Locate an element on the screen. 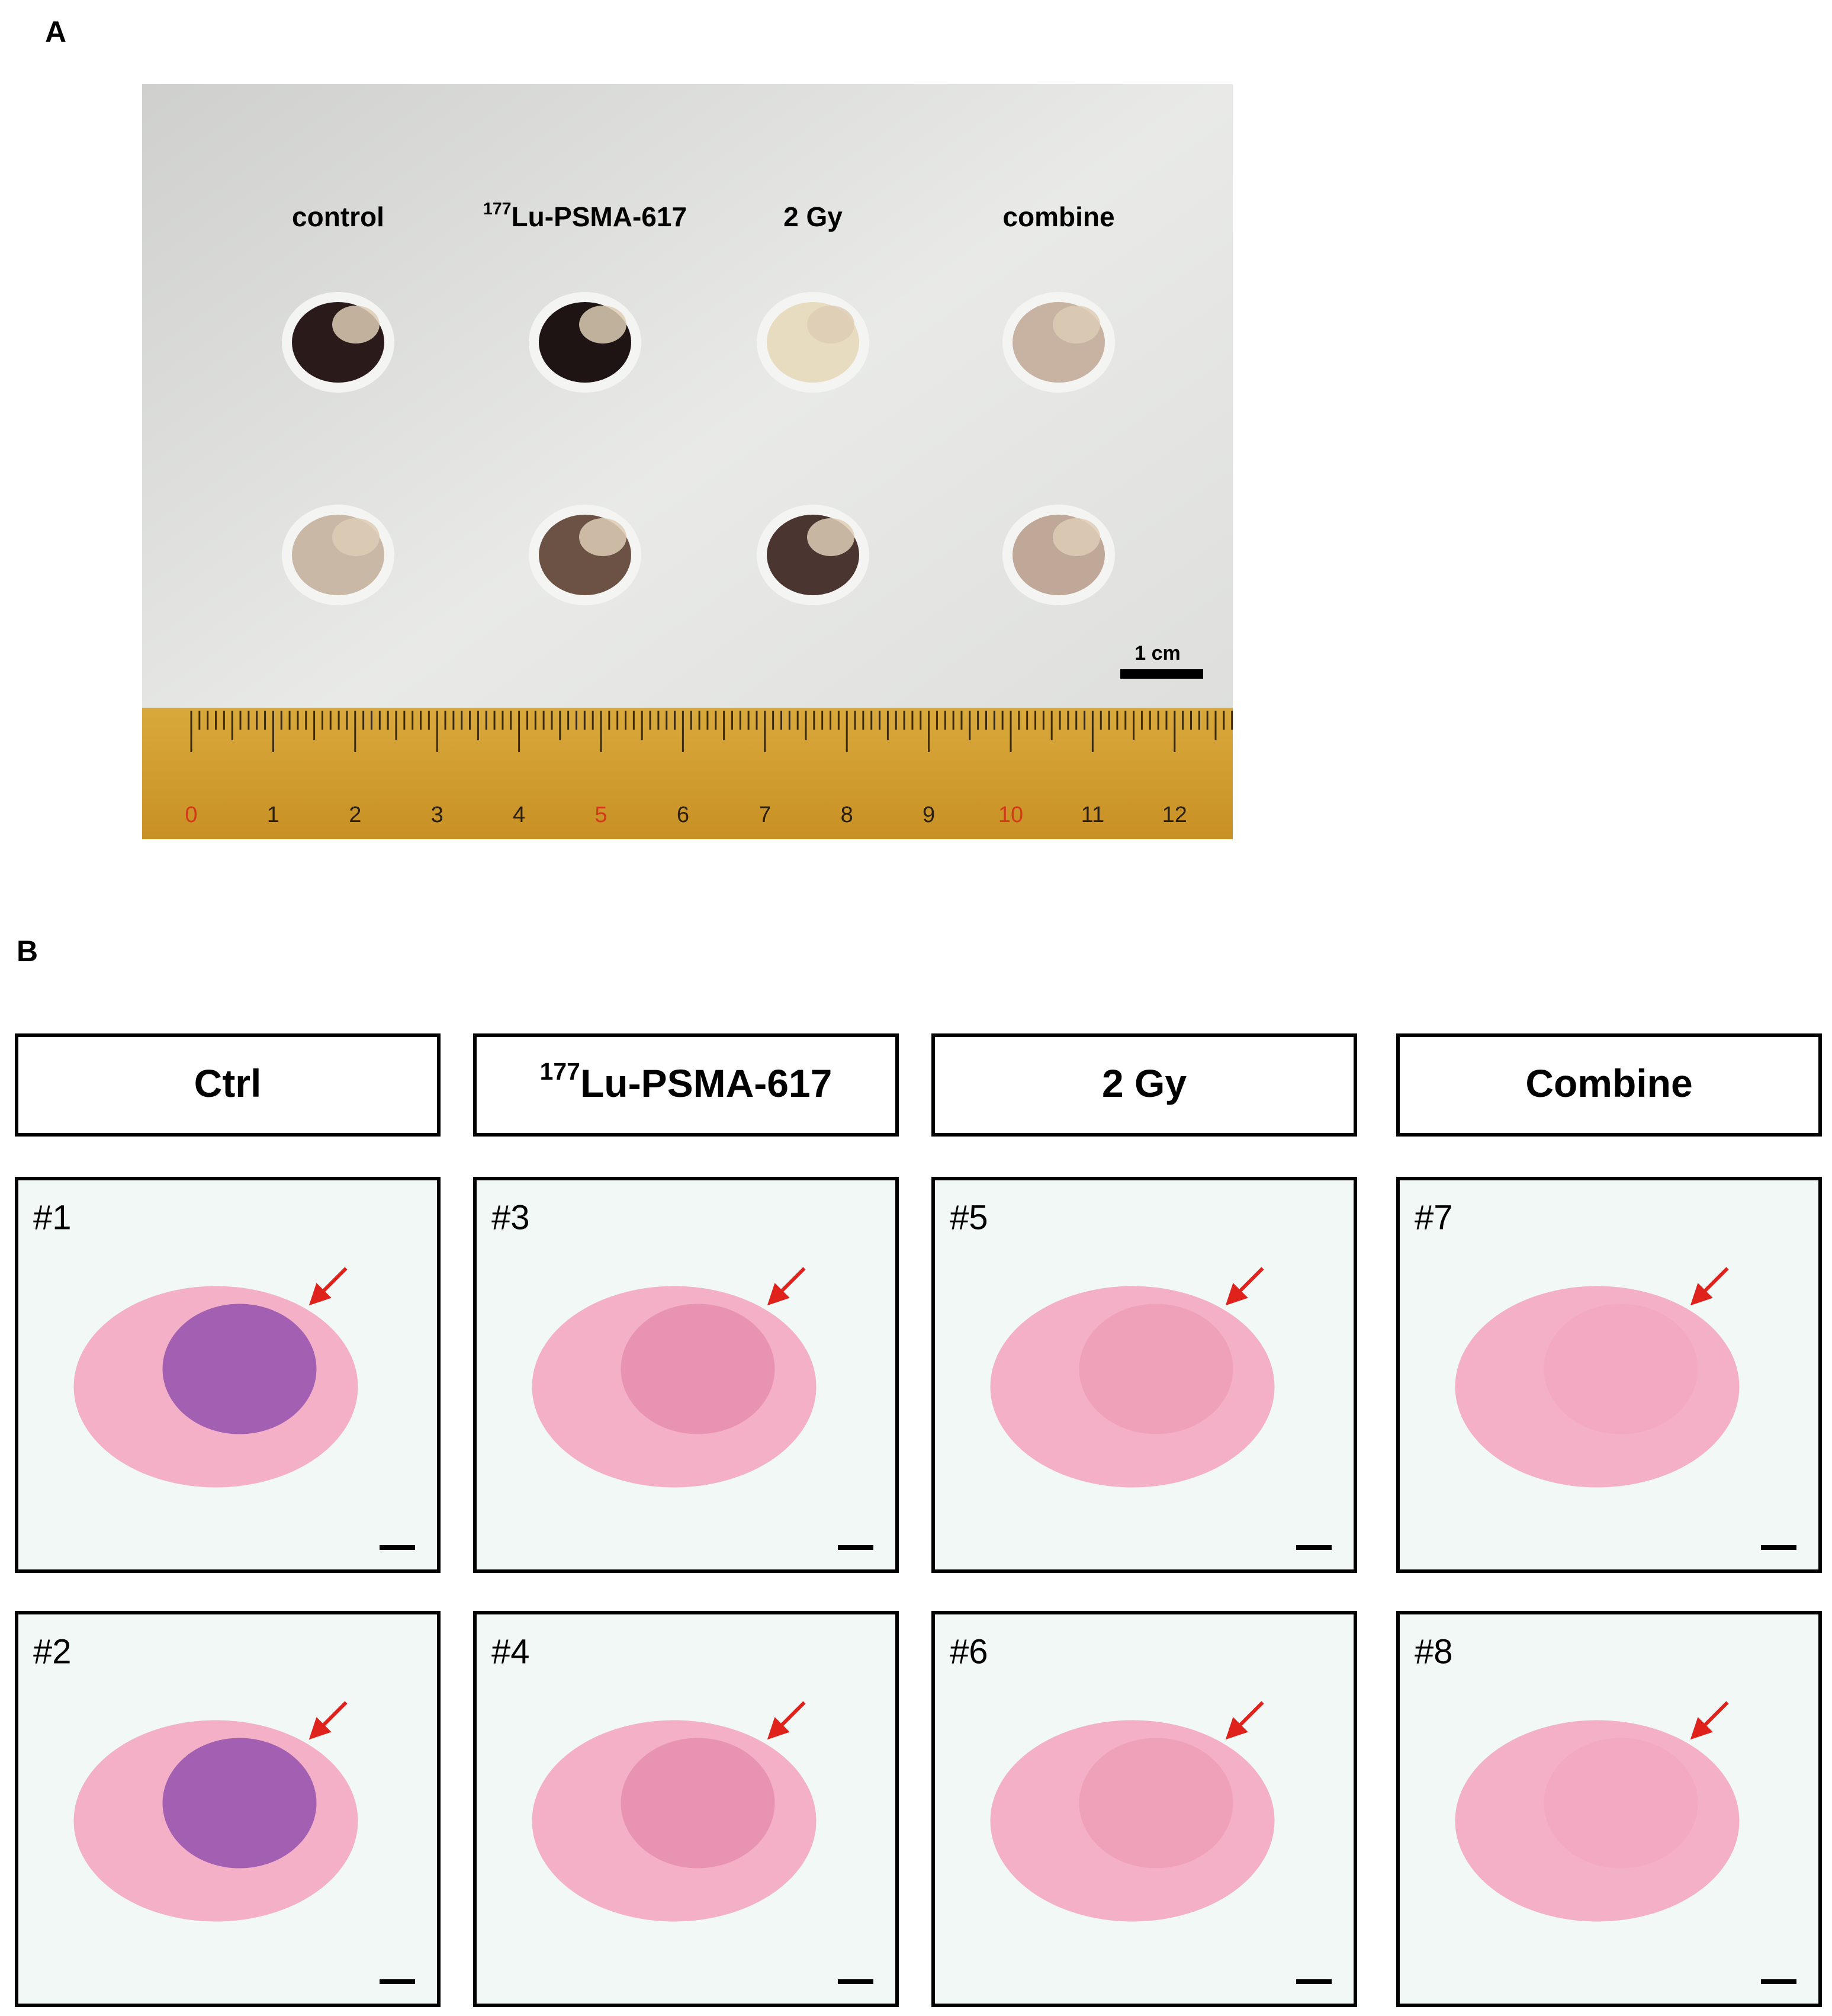  sample-label: #5 is located at coordinates (969, 1218).